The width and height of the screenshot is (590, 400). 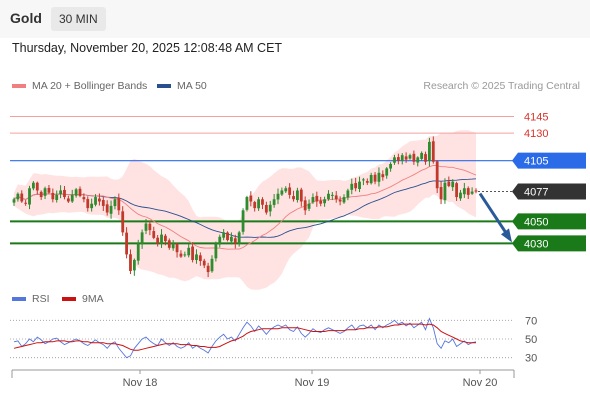 I want to click on forecast-arrow-shaft, so click(x=493, y=214).